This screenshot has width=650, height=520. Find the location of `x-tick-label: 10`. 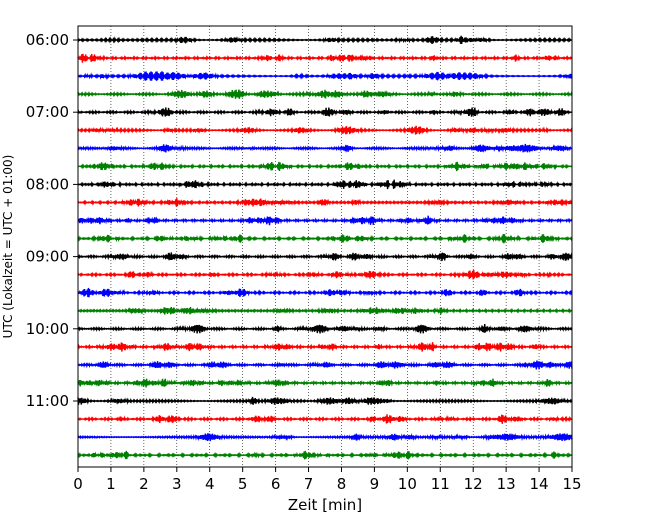

x-tick-label: 10 is located at coordinates (407, 484).